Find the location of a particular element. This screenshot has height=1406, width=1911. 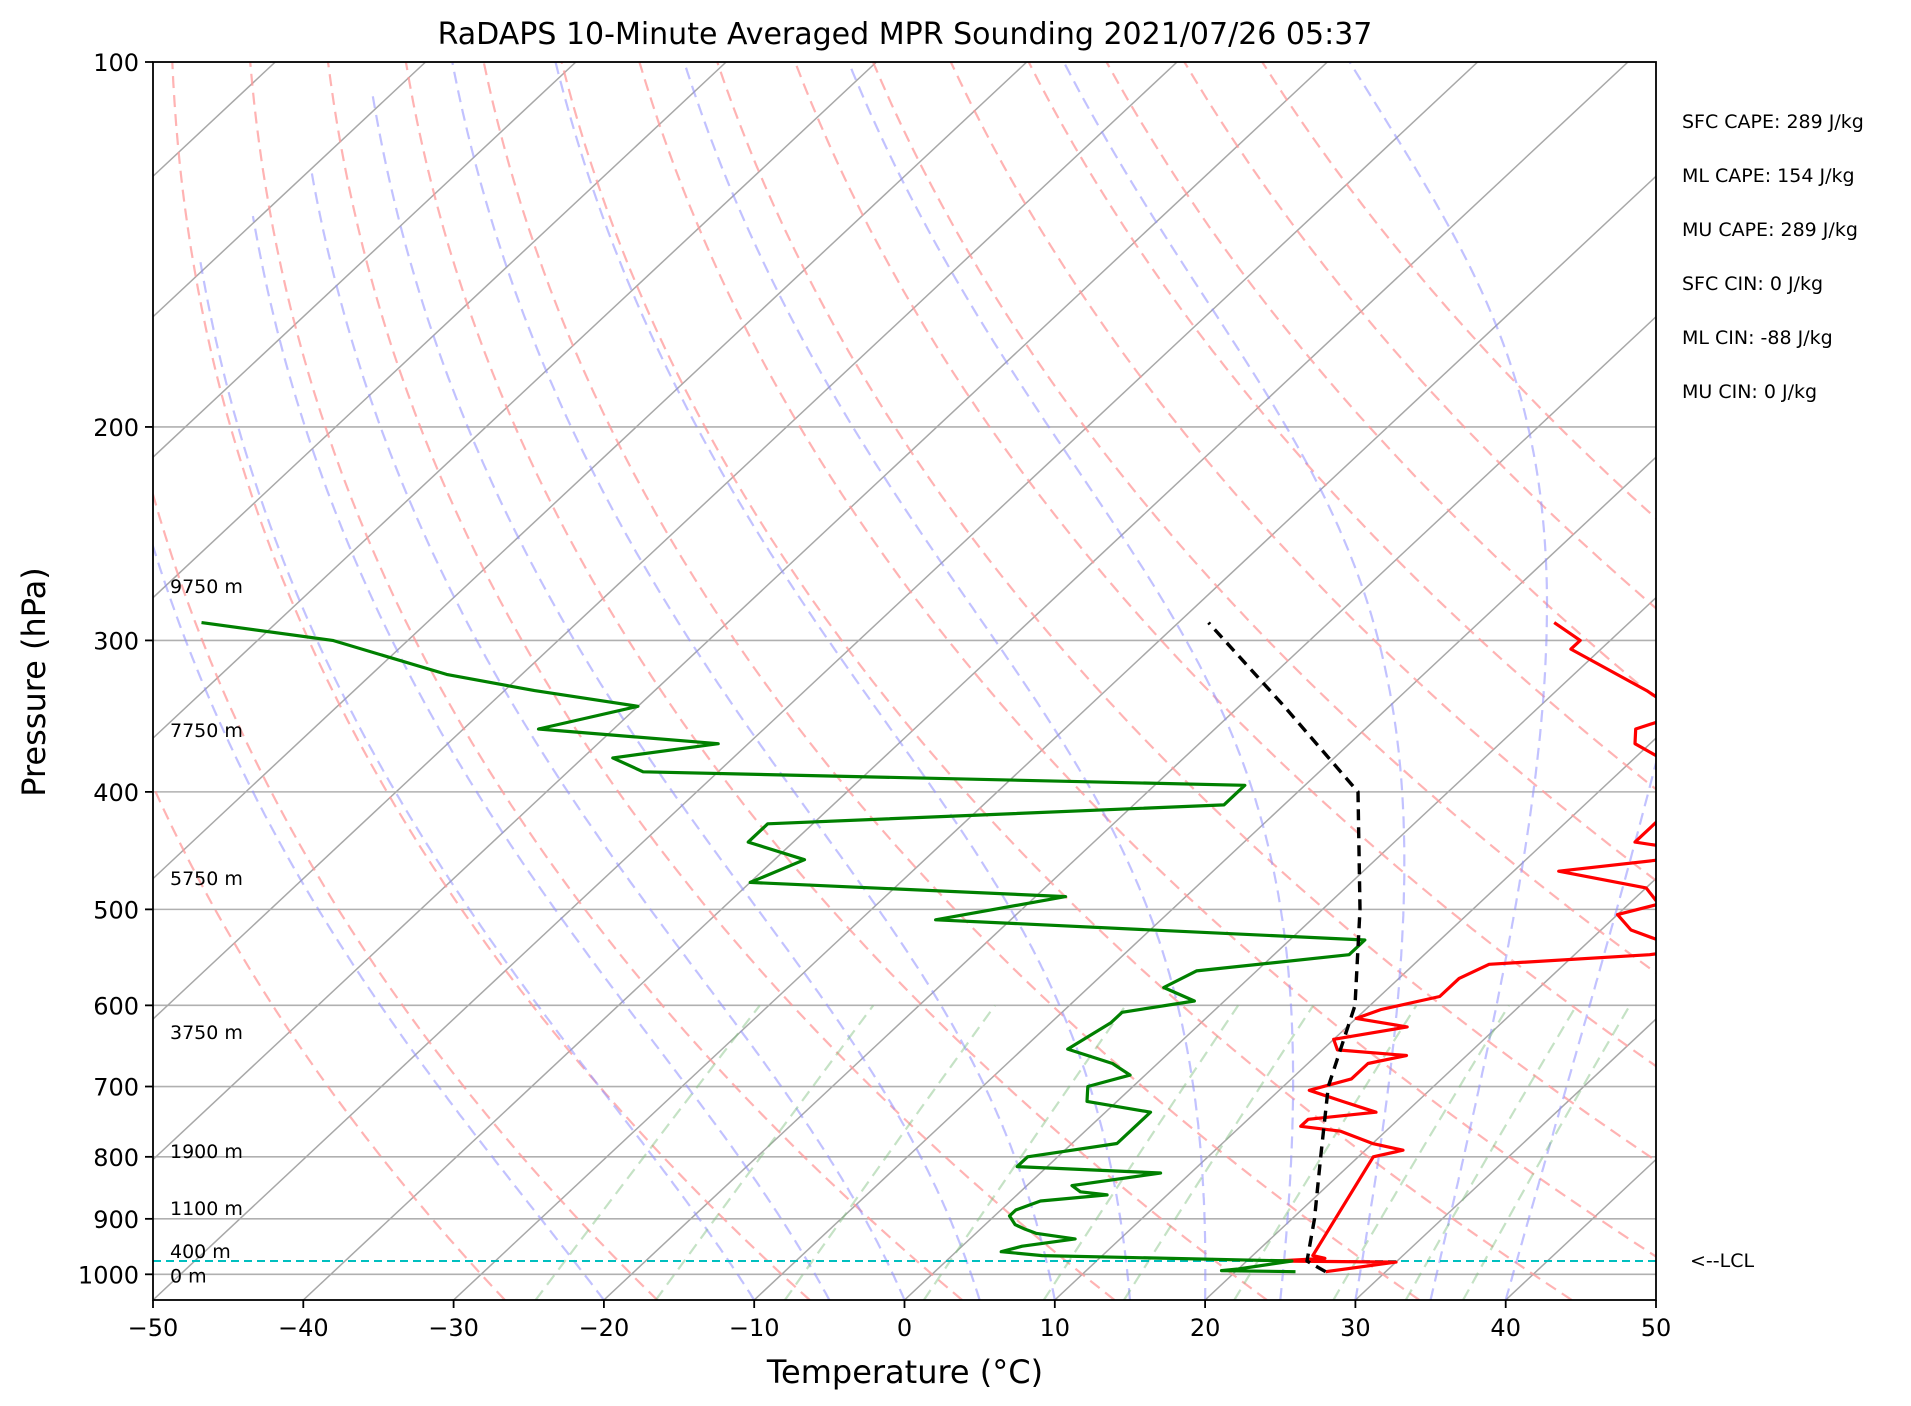

y-tick-label: 1000 is located at coordinates (108, 1275).